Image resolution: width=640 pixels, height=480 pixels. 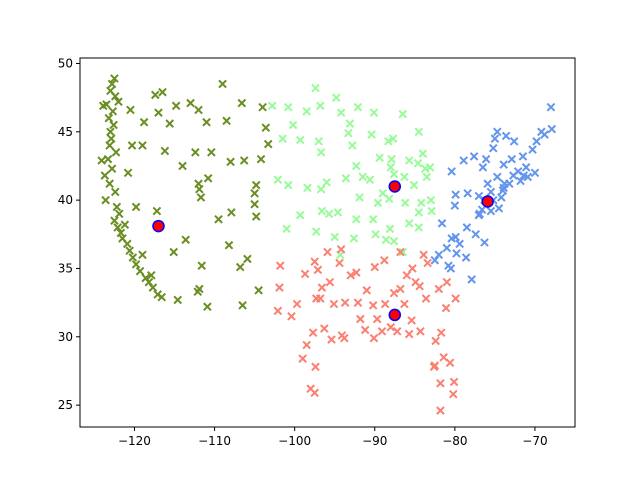 I want to click on centroid-marker, so click(x=395, y=186).